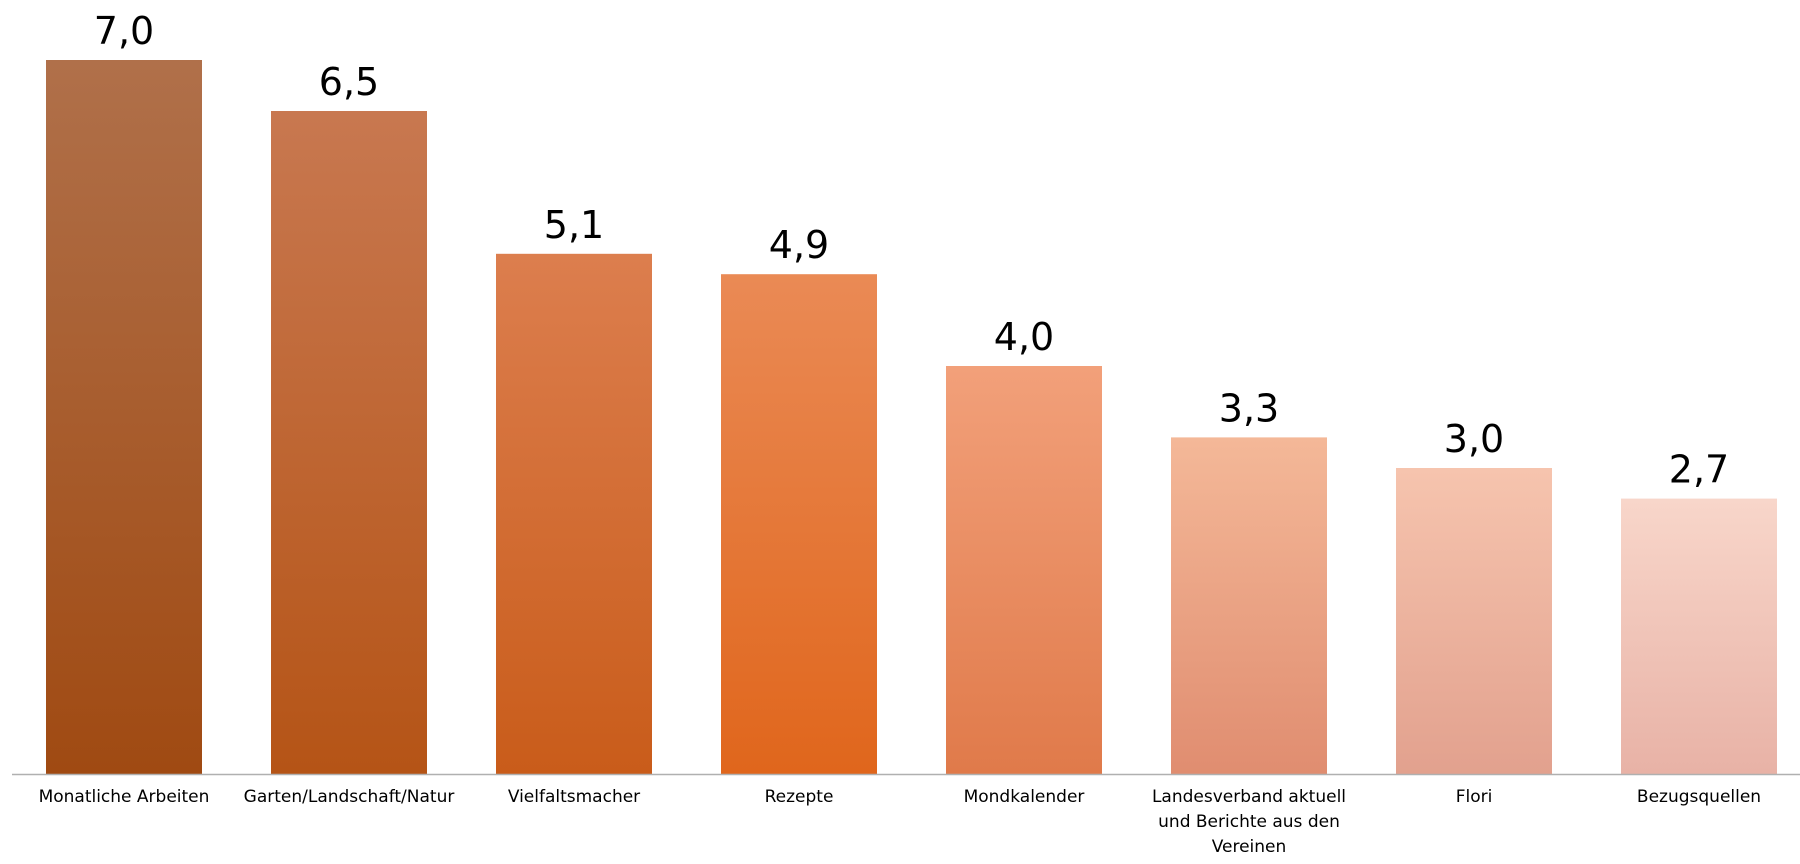 This screenshot has height=864, width=1800. I want to click on category-label-1: Monatliche Arbeiten, so click(124, 797).